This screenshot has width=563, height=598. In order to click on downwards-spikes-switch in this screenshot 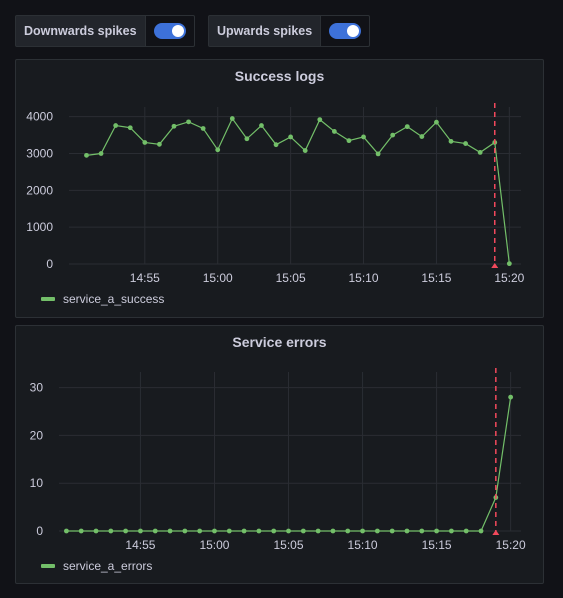, I will do `click(169, 31)`.